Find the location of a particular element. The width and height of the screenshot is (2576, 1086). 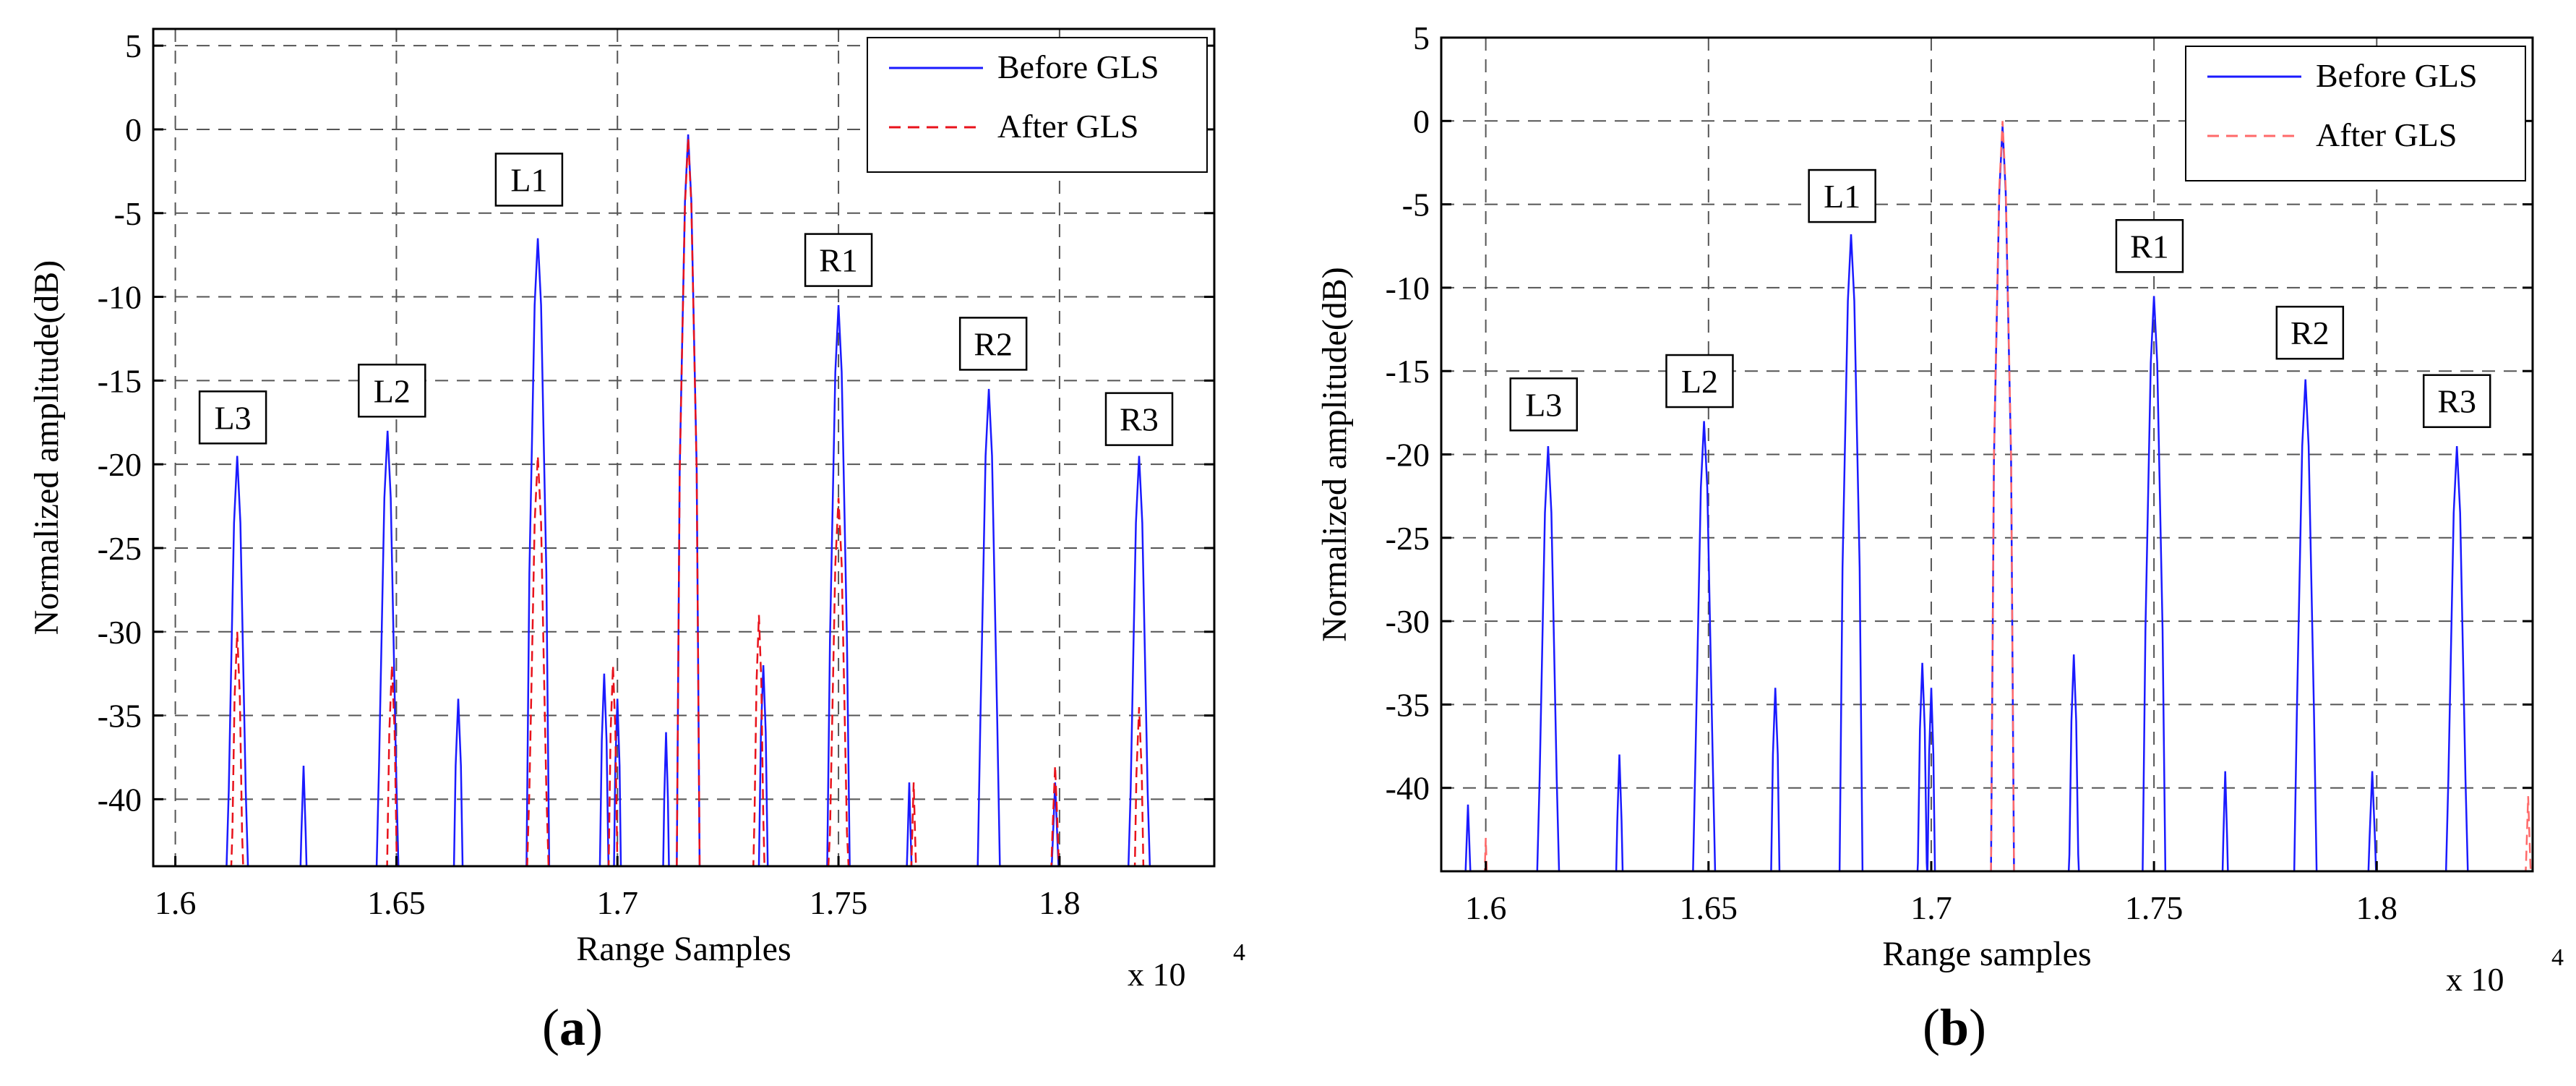

chart-b-legend-label-0: Before GLS is located at coordinates (2397, 75).